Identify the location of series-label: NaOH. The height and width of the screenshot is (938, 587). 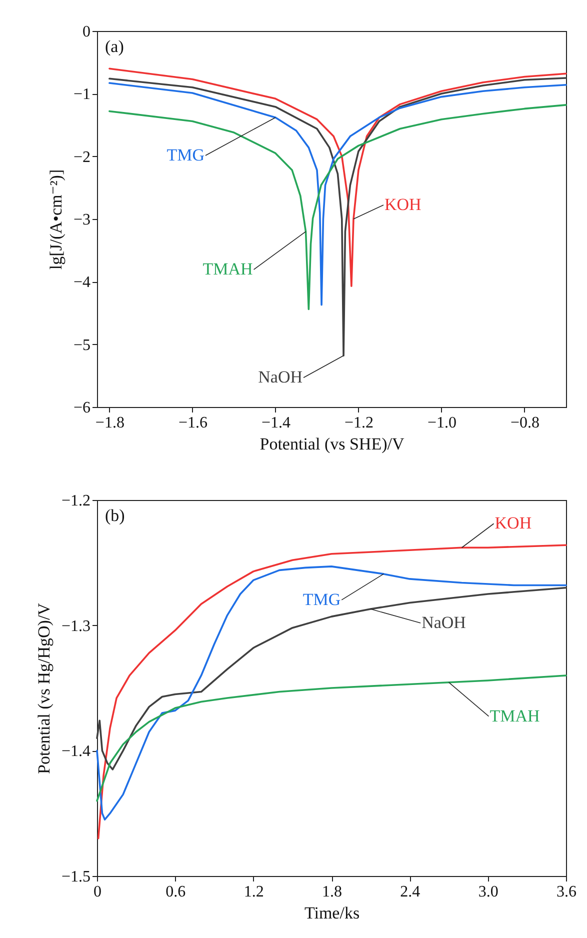
(444, 622).